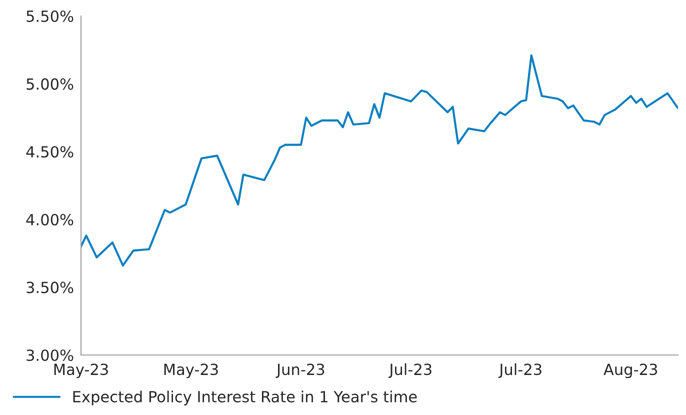  Describe the element at coordinates (631, 371) in the screenshot. I see `x-tick-label: Aug-23` at that location.